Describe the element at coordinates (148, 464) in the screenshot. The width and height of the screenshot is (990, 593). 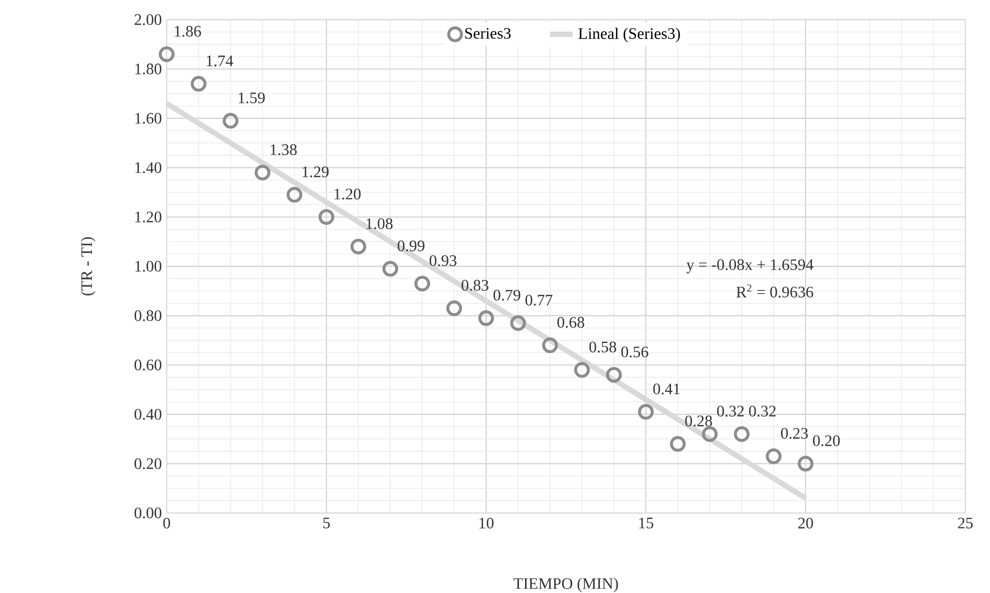
I see `y-tick-label: 0.20` at that location.